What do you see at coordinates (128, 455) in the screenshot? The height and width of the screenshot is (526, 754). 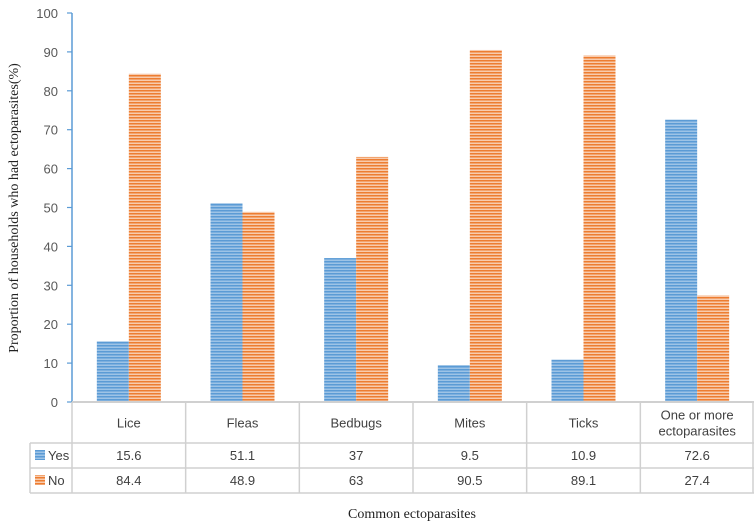 I see `table-cell-value: 15.6` at bounding box center [128, 455].